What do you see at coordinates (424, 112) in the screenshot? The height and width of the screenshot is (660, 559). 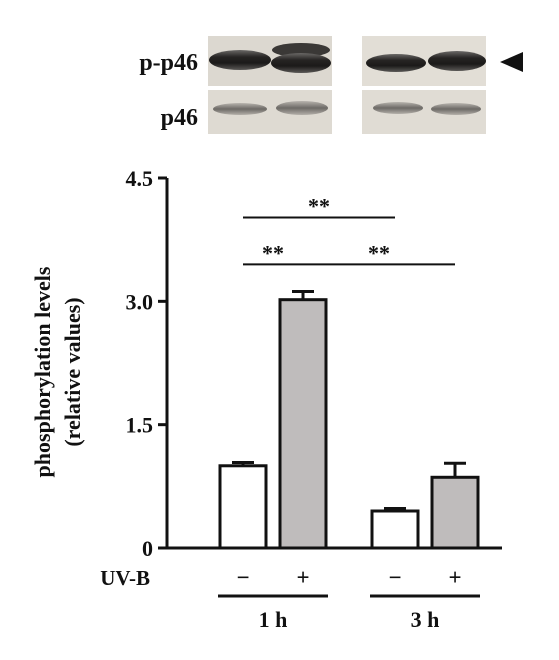 I see `blot-panel-3h-p46` at bounding box center [424, 112].